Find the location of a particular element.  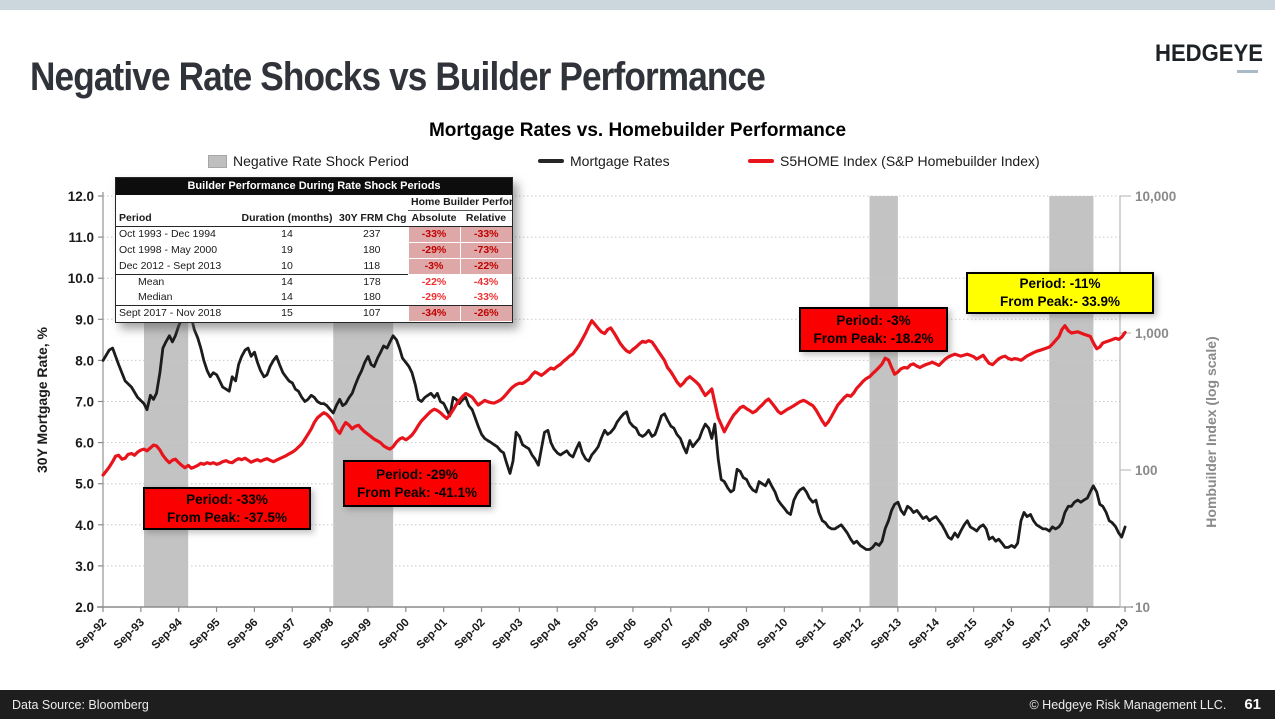

page-number: 61 is located at coordinates (1252, 704).